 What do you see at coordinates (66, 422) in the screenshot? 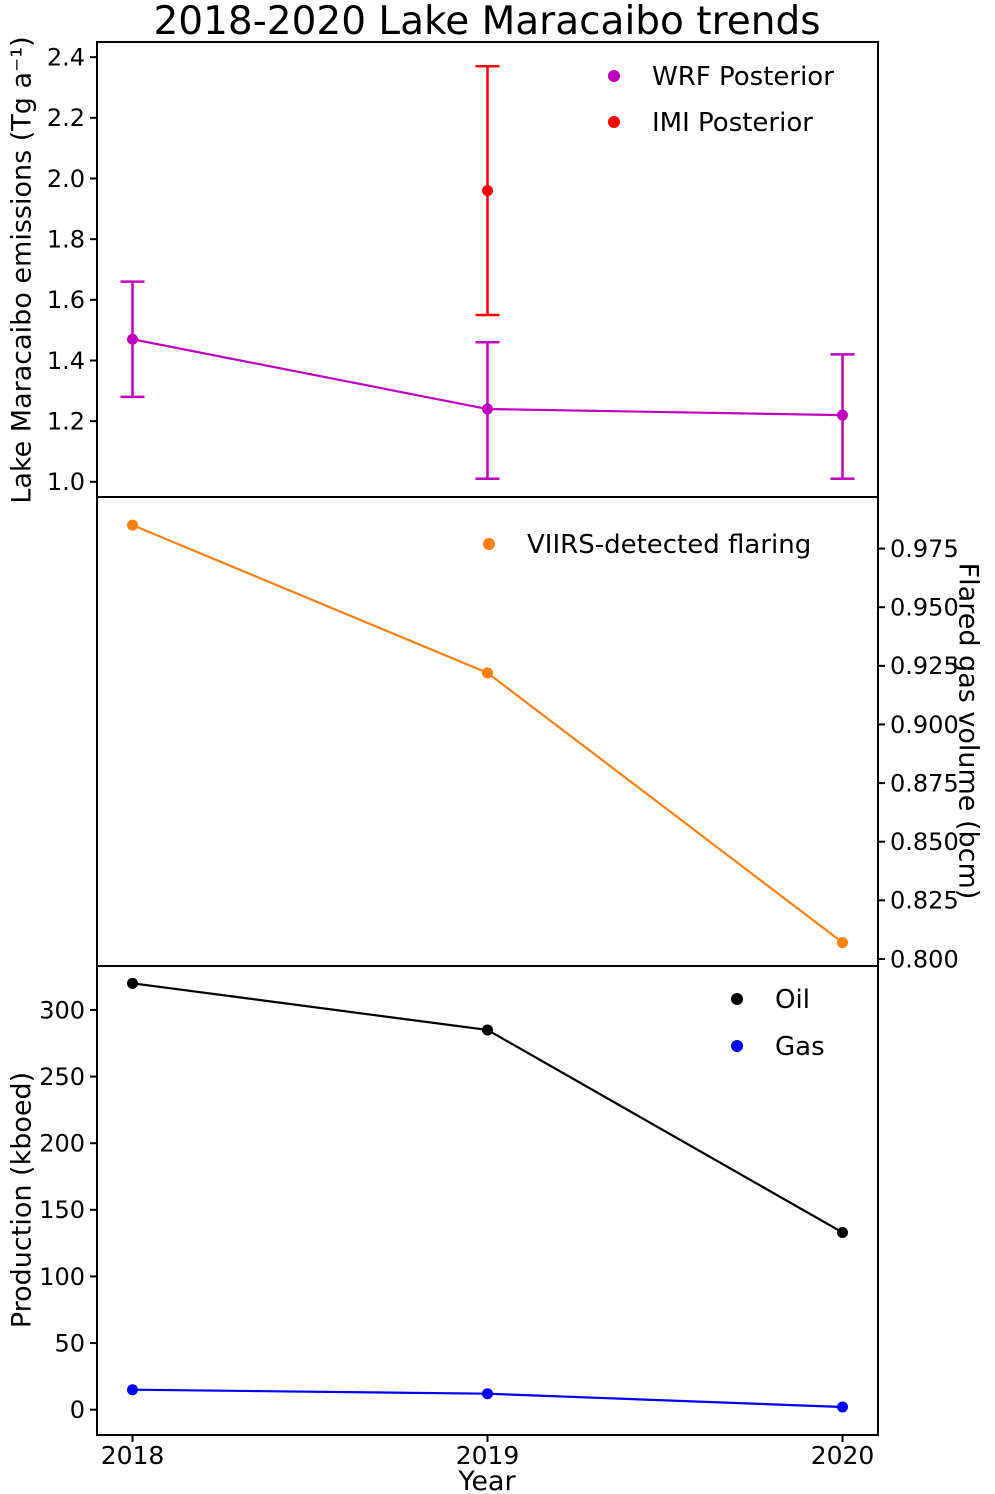
I see `y-tick-label: 1.2` at bounding box center [66, 422].